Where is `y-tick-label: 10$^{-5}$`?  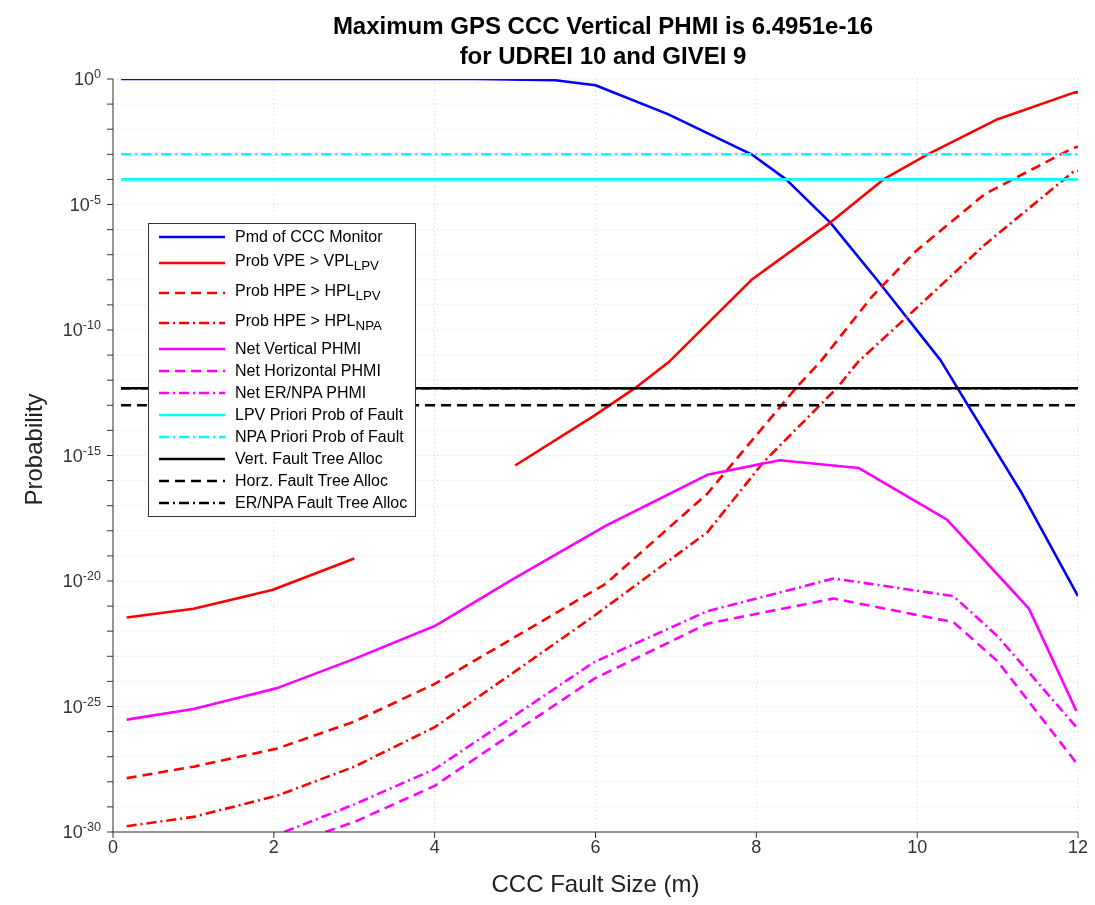 y-tick-label: 10$^{-5}$ is located at coordinates (85, 203).